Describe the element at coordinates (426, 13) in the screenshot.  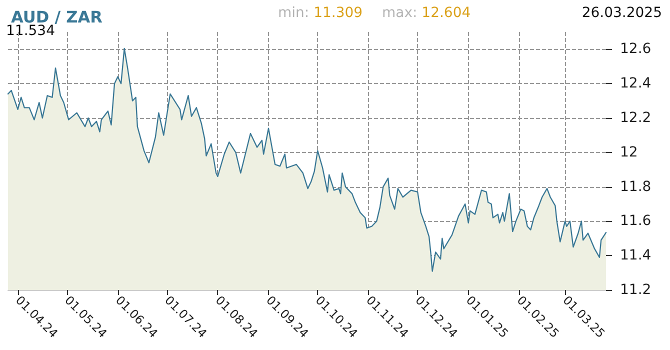
I see `text: max: 12.604` at that location.